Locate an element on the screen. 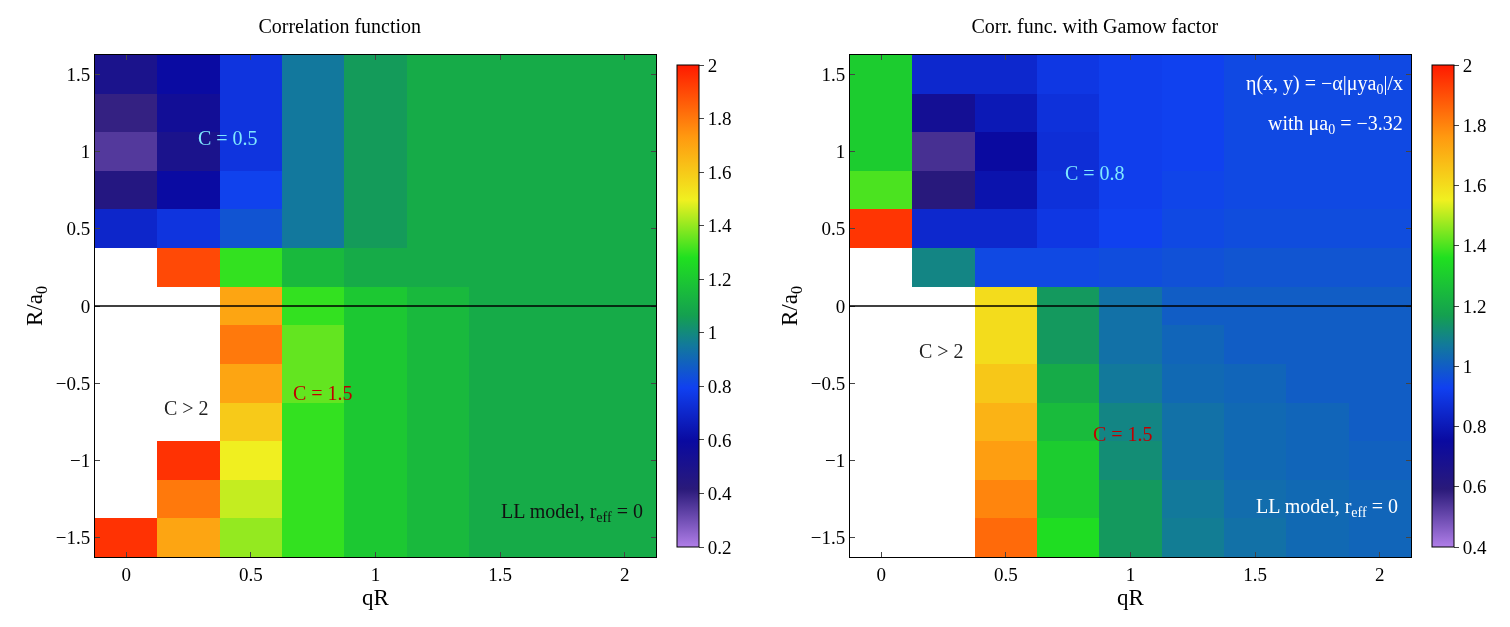 Image resolution: width=1510 pixels, height=627 pixels. annotation: C = 0.8 is located at coordinates (1095, 173).